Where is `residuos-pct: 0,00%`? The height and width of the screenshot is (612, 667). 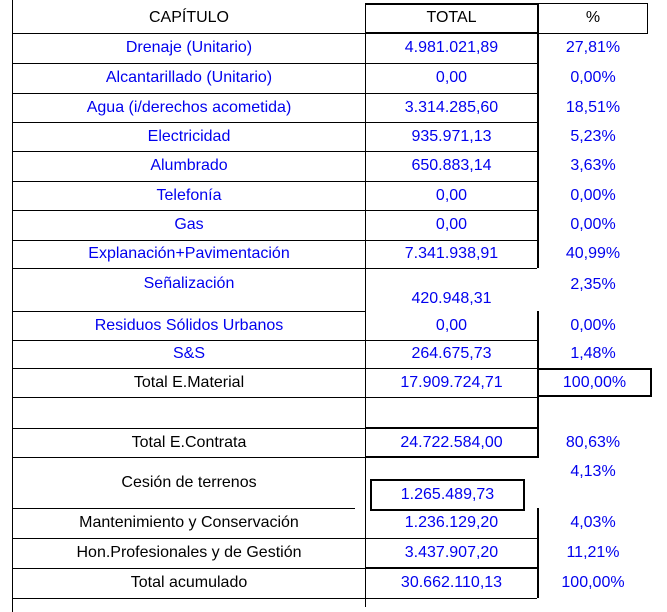 residuos-pct: 0,00% is located at coordinates (593, 325).